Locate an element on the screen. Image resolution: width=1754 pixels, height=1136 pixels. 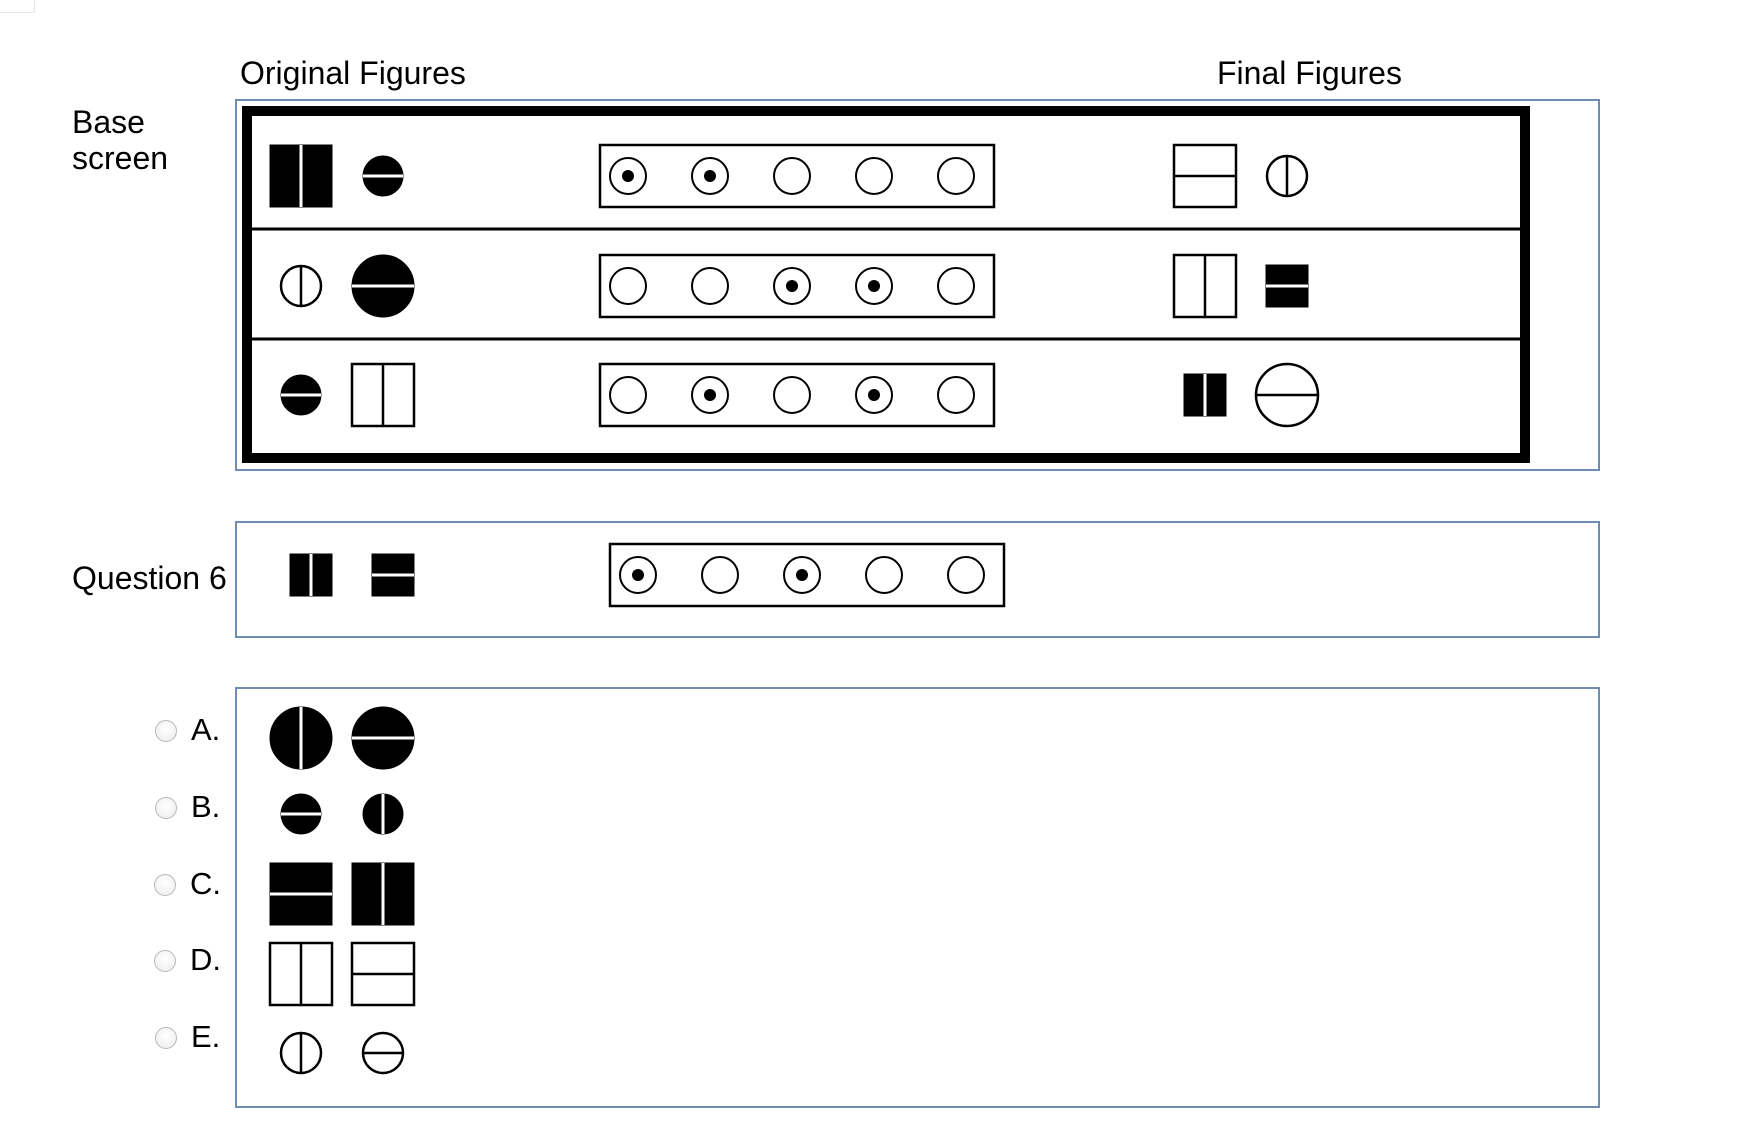
original-figures-header: Original Figures is located at coordinates (353, 73).